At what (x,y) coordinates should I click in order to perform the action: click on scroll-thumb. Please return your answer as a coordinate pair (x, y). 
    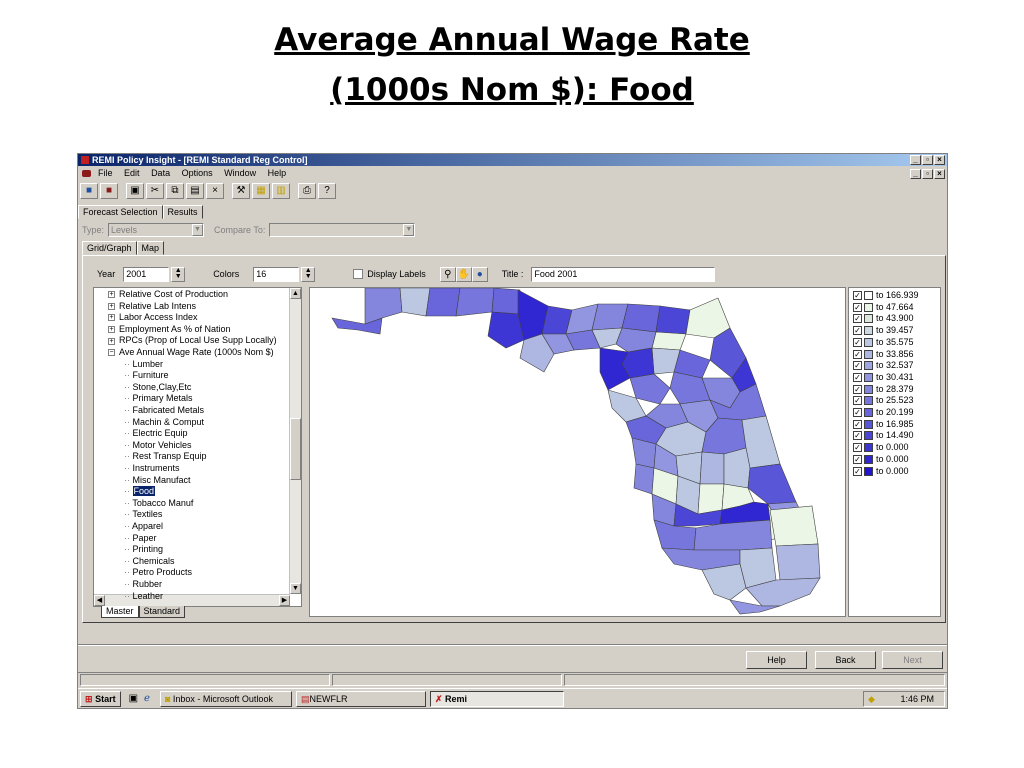
    Looking at the image, I should click on (295, 449).